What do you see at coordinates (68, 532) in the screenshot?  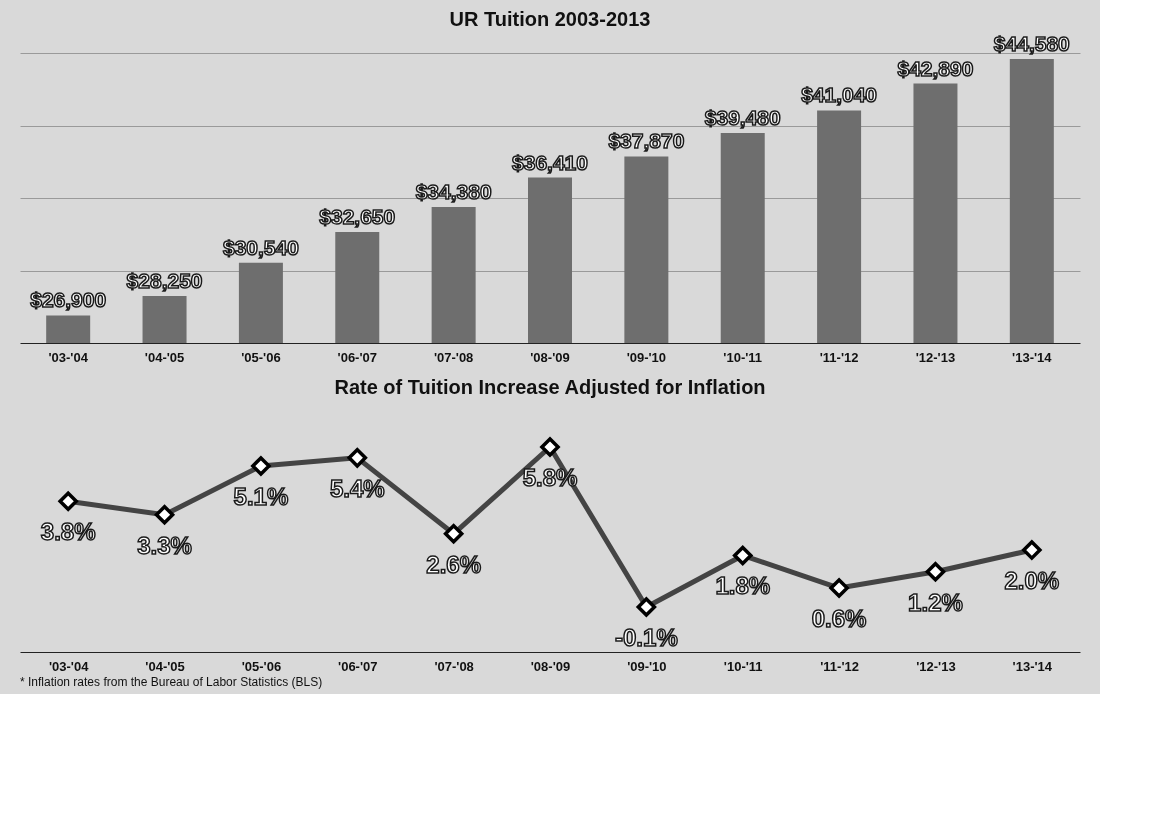 I see `data-label: 3.8%` at bounding box center [68, 532].